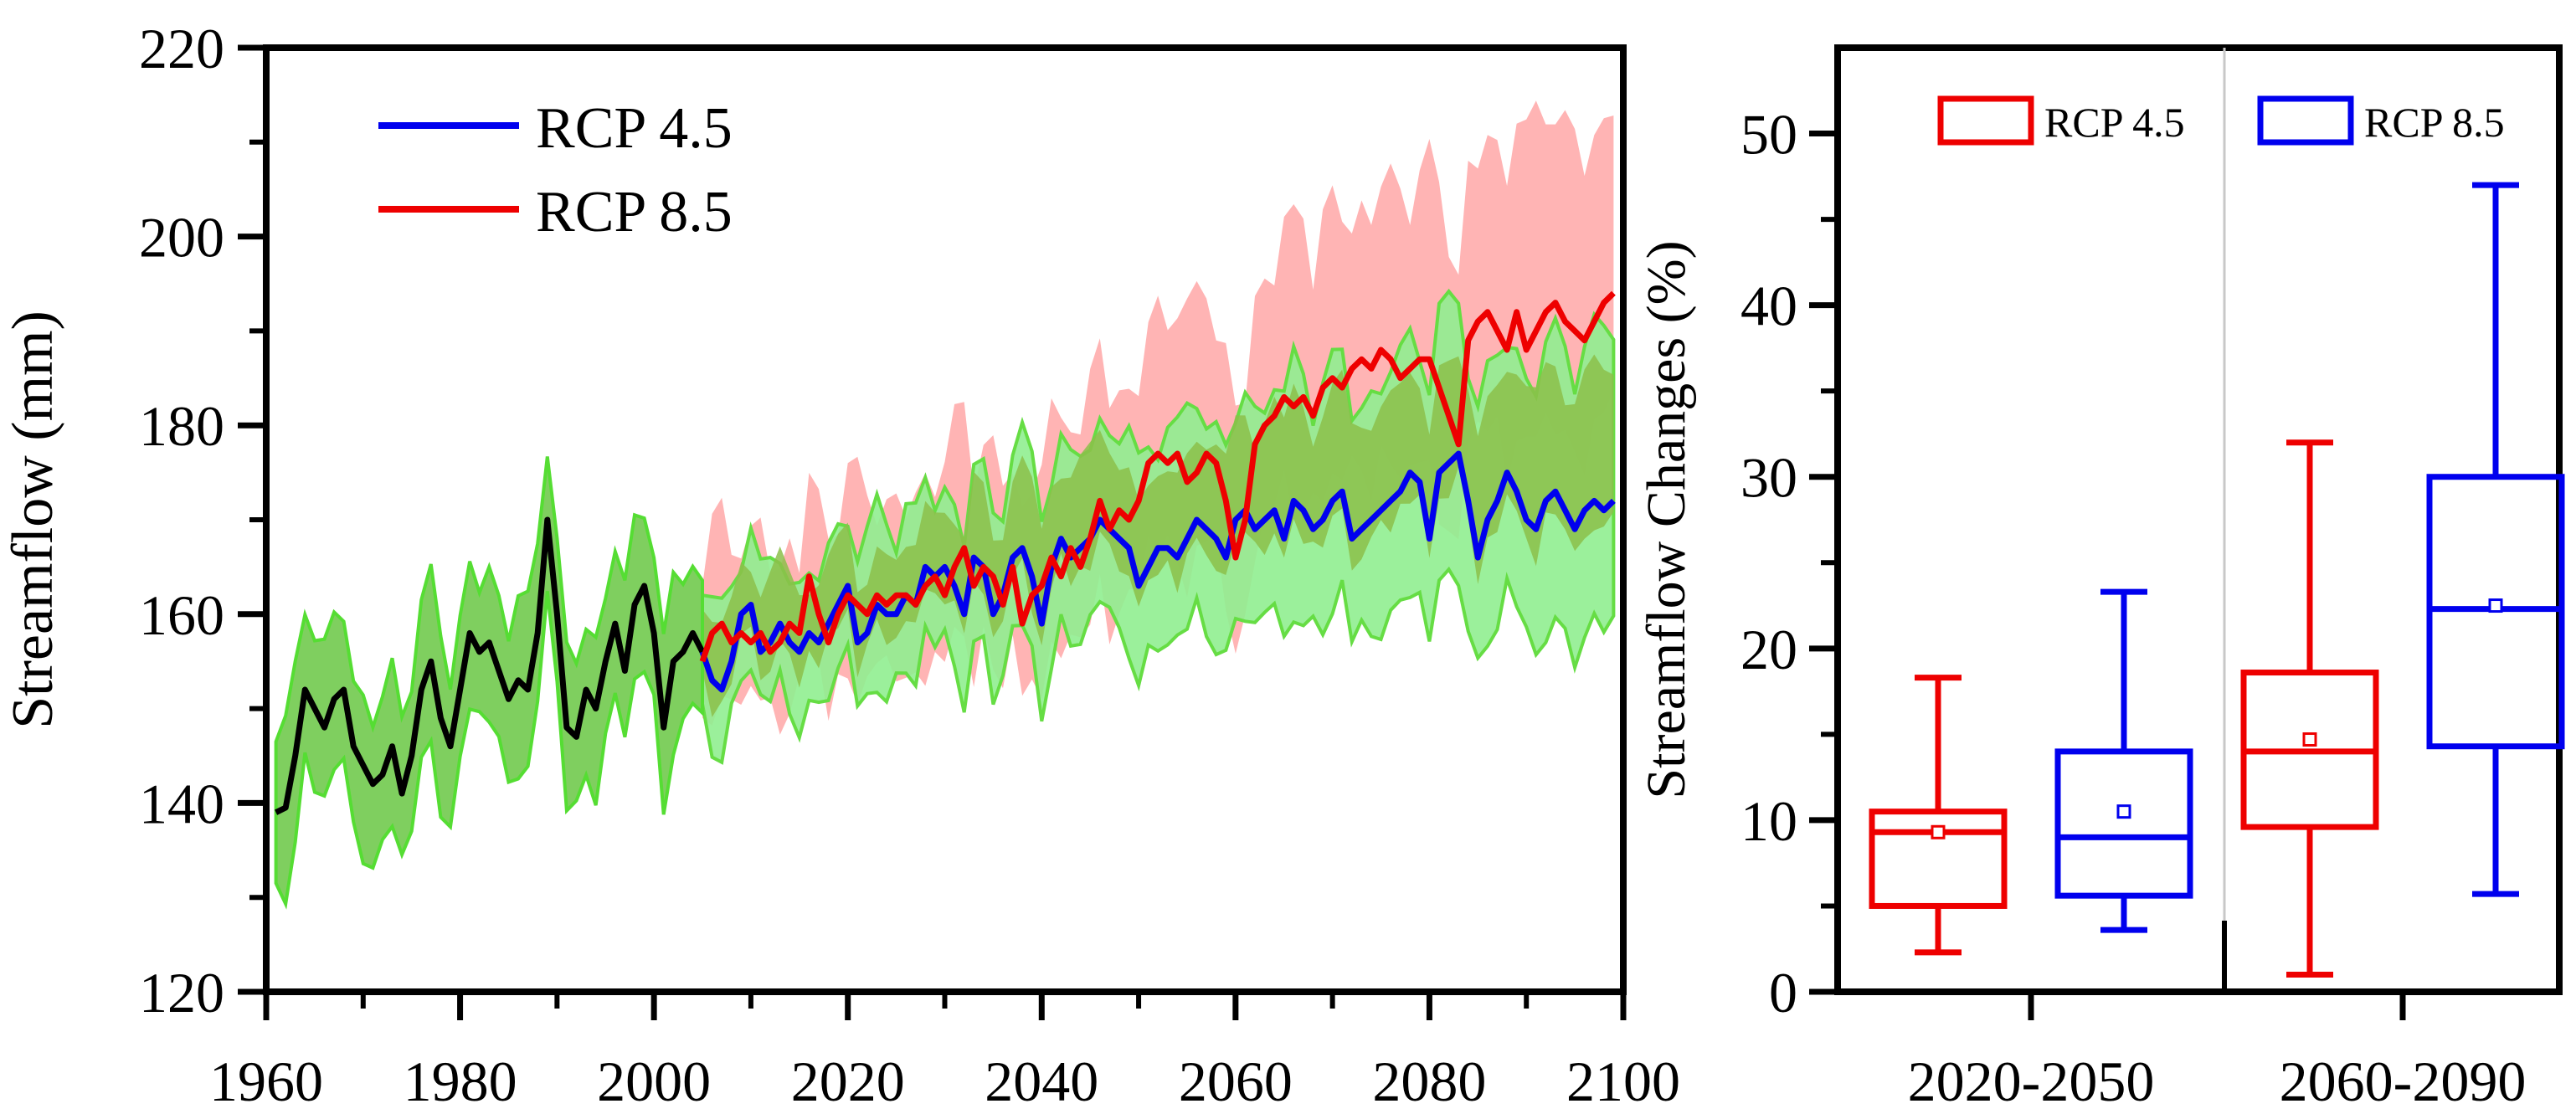 The image size is (2576, 1114). I want to click on y-tick-label: 20, so click(1769, 649).